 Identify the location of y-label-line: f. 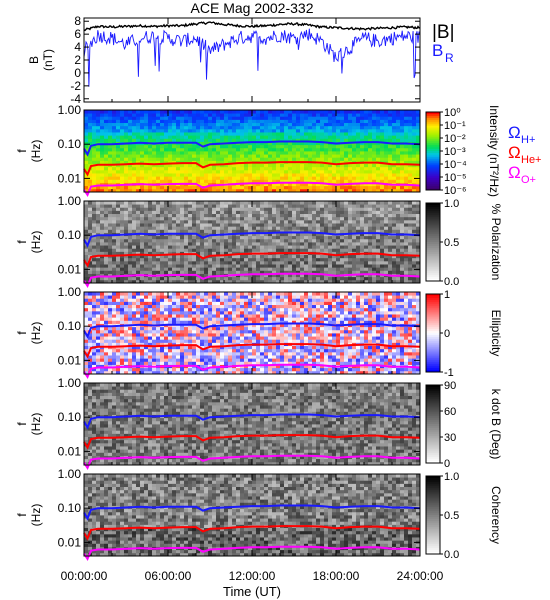
(22, 333).